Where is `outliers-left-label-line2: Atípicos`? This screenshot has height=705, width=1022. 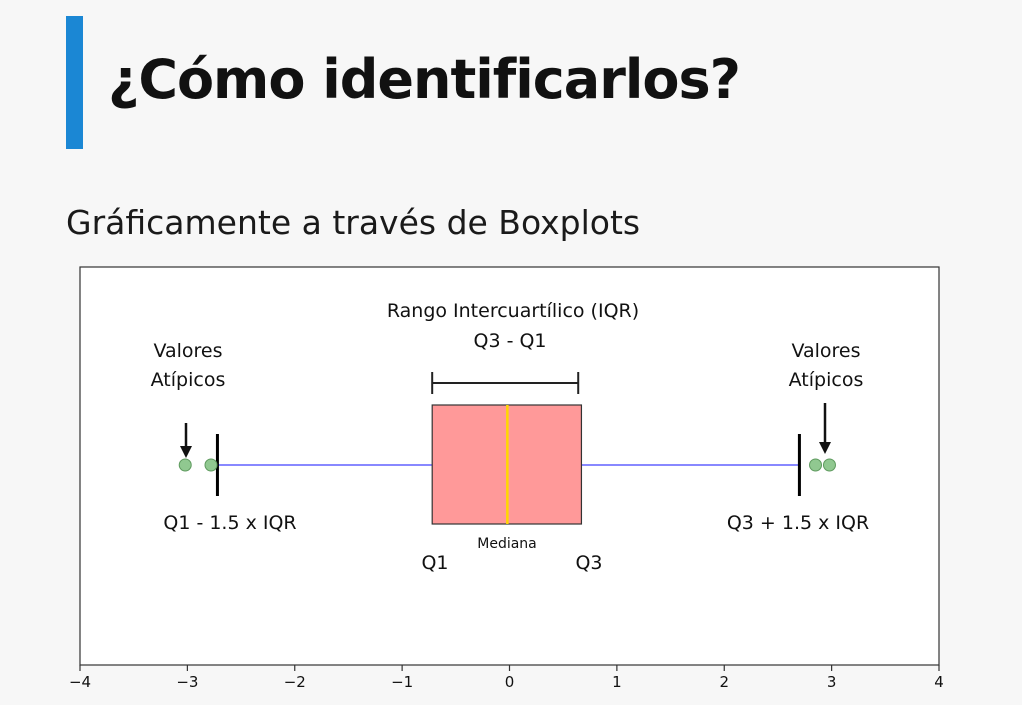
outliers-left-label-line2: Atípicos is located at coordinates (188, 380).